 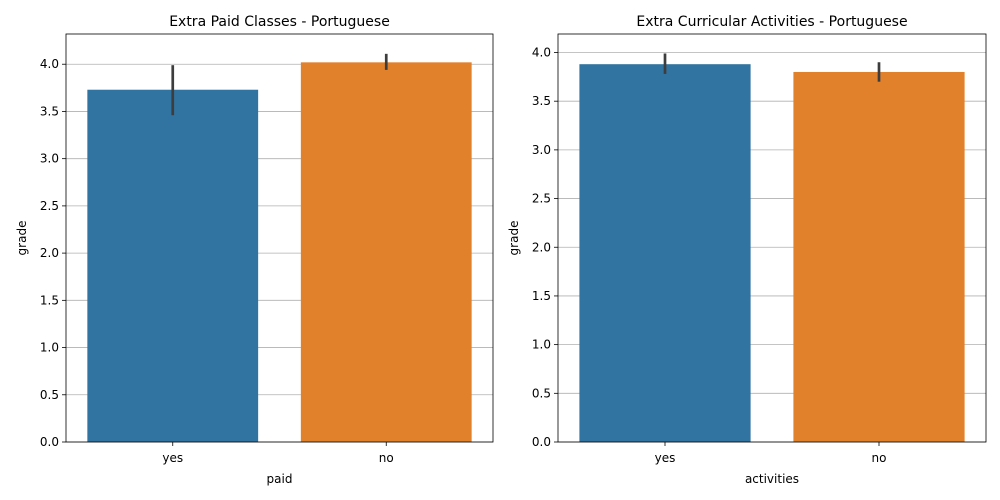 What do you see at coordinates (772, 479) in the screenshot?
I see `x-axis-label: activities` at bounding box center [772, 479].